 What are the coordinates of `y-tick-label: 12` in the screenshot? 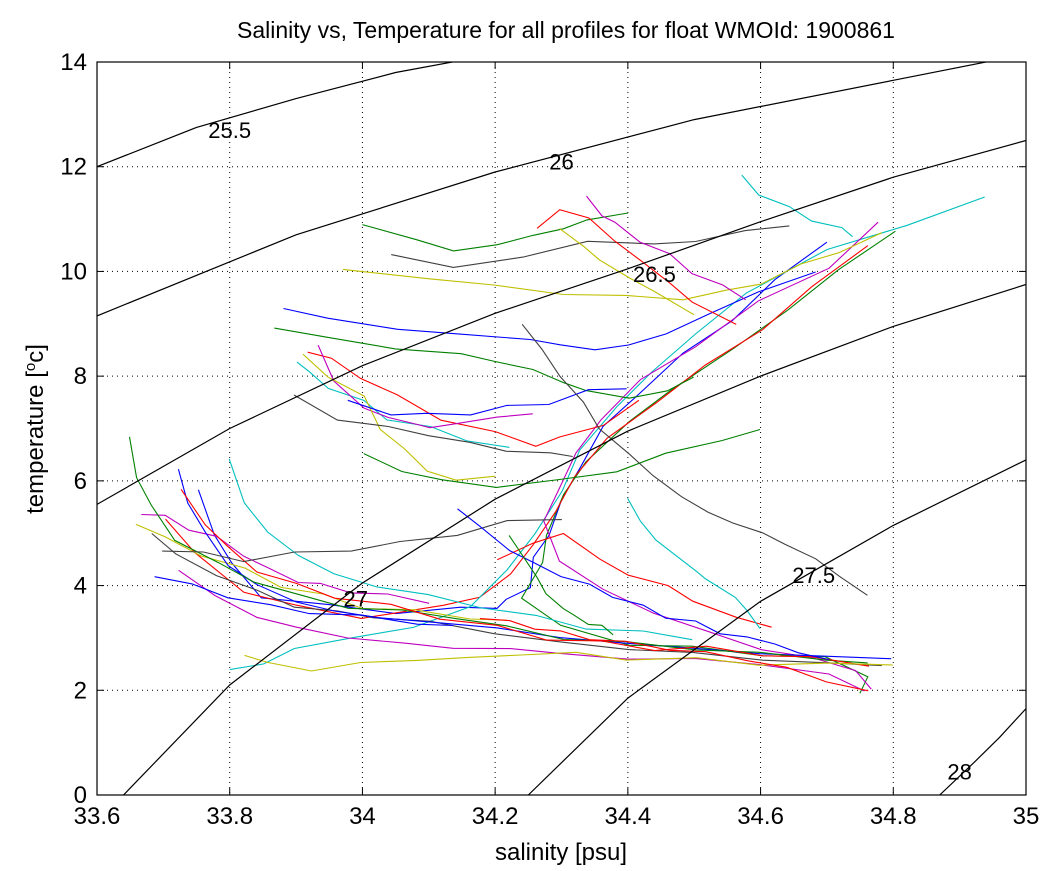 It's located at (73, 167).